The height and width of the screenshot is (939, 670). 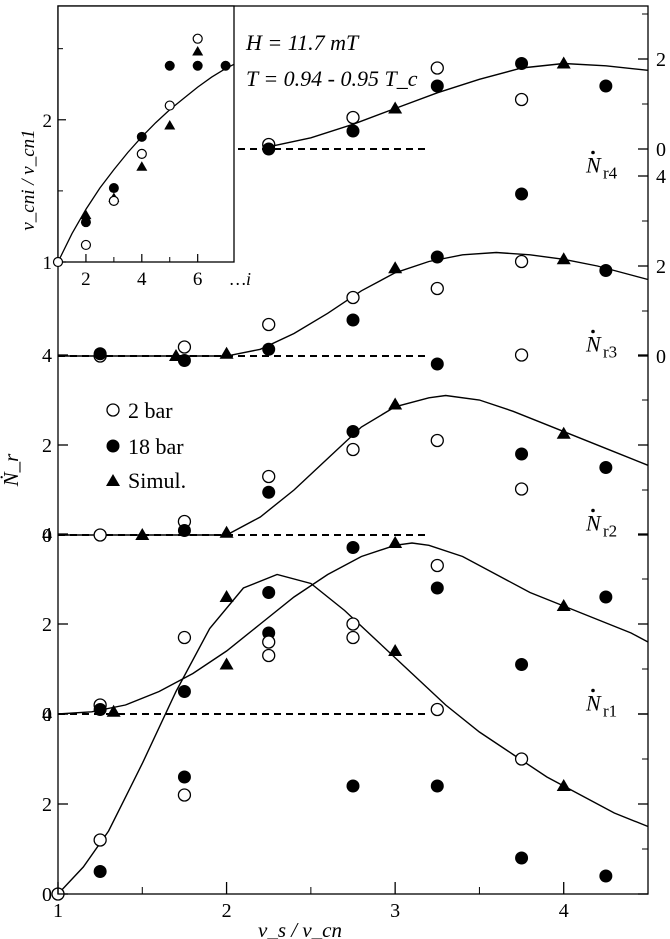 I want to click on legend-item-simul: Simul., so click(x=146, y=480).